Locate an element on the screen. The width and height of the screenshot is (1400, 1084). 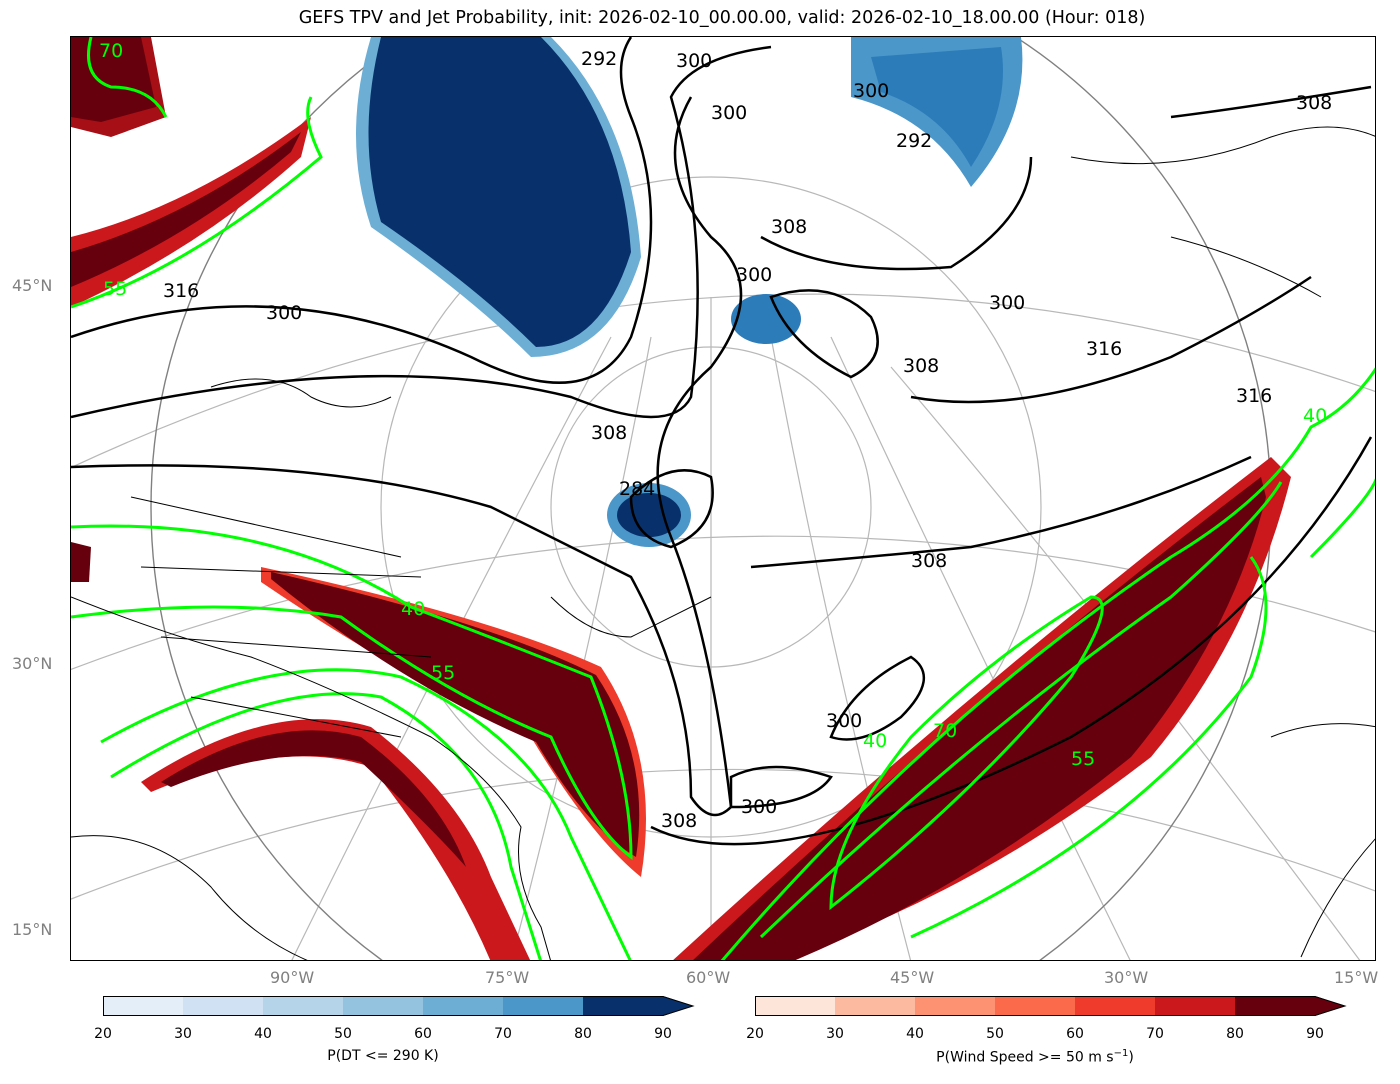
lon-label-60w: 60°W is located at coordinates (708, 977).